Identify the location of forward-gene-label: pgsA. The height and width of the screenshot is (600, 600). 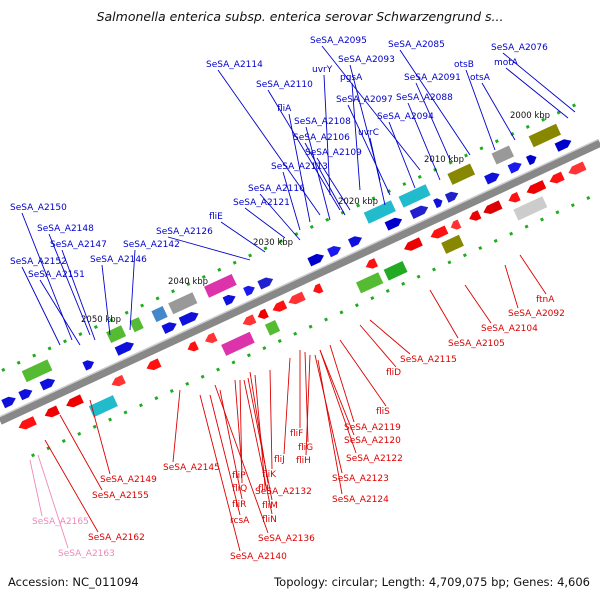
(351, 78).